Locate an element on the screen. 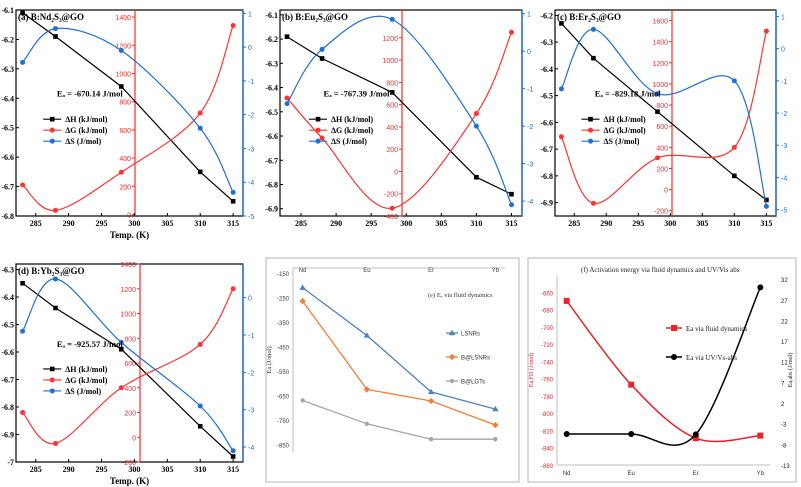 Image resolution: width=801 pixels, height=487 pixels. mid-tick-label: 1600 is located at coordinates (660, 22).